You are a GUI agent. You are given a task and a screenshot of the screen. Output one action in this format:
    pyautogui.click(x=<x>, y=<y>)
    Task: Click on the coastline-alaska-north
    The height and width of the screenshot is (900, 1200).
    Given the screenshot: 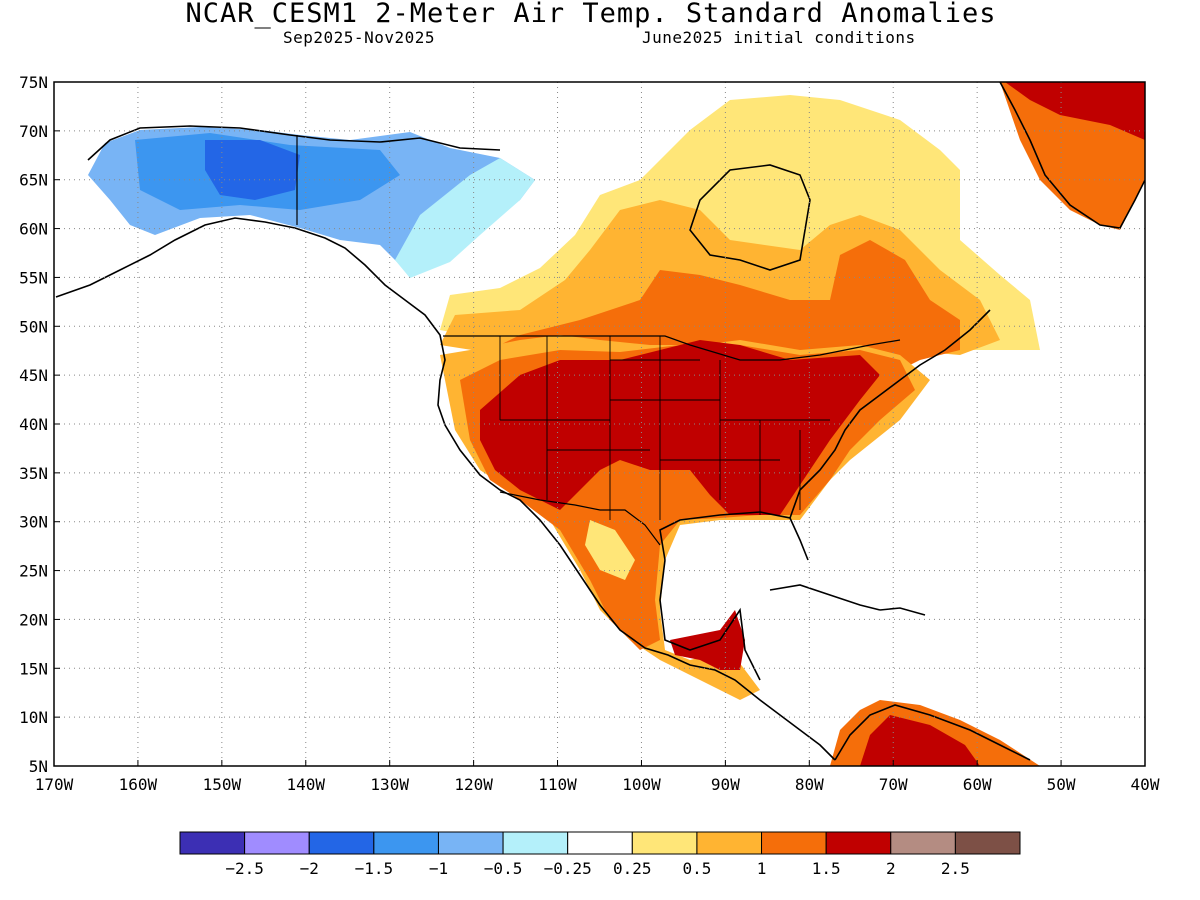 What is the action you would take?
    pyautogui.click(x=294, y=143)
    